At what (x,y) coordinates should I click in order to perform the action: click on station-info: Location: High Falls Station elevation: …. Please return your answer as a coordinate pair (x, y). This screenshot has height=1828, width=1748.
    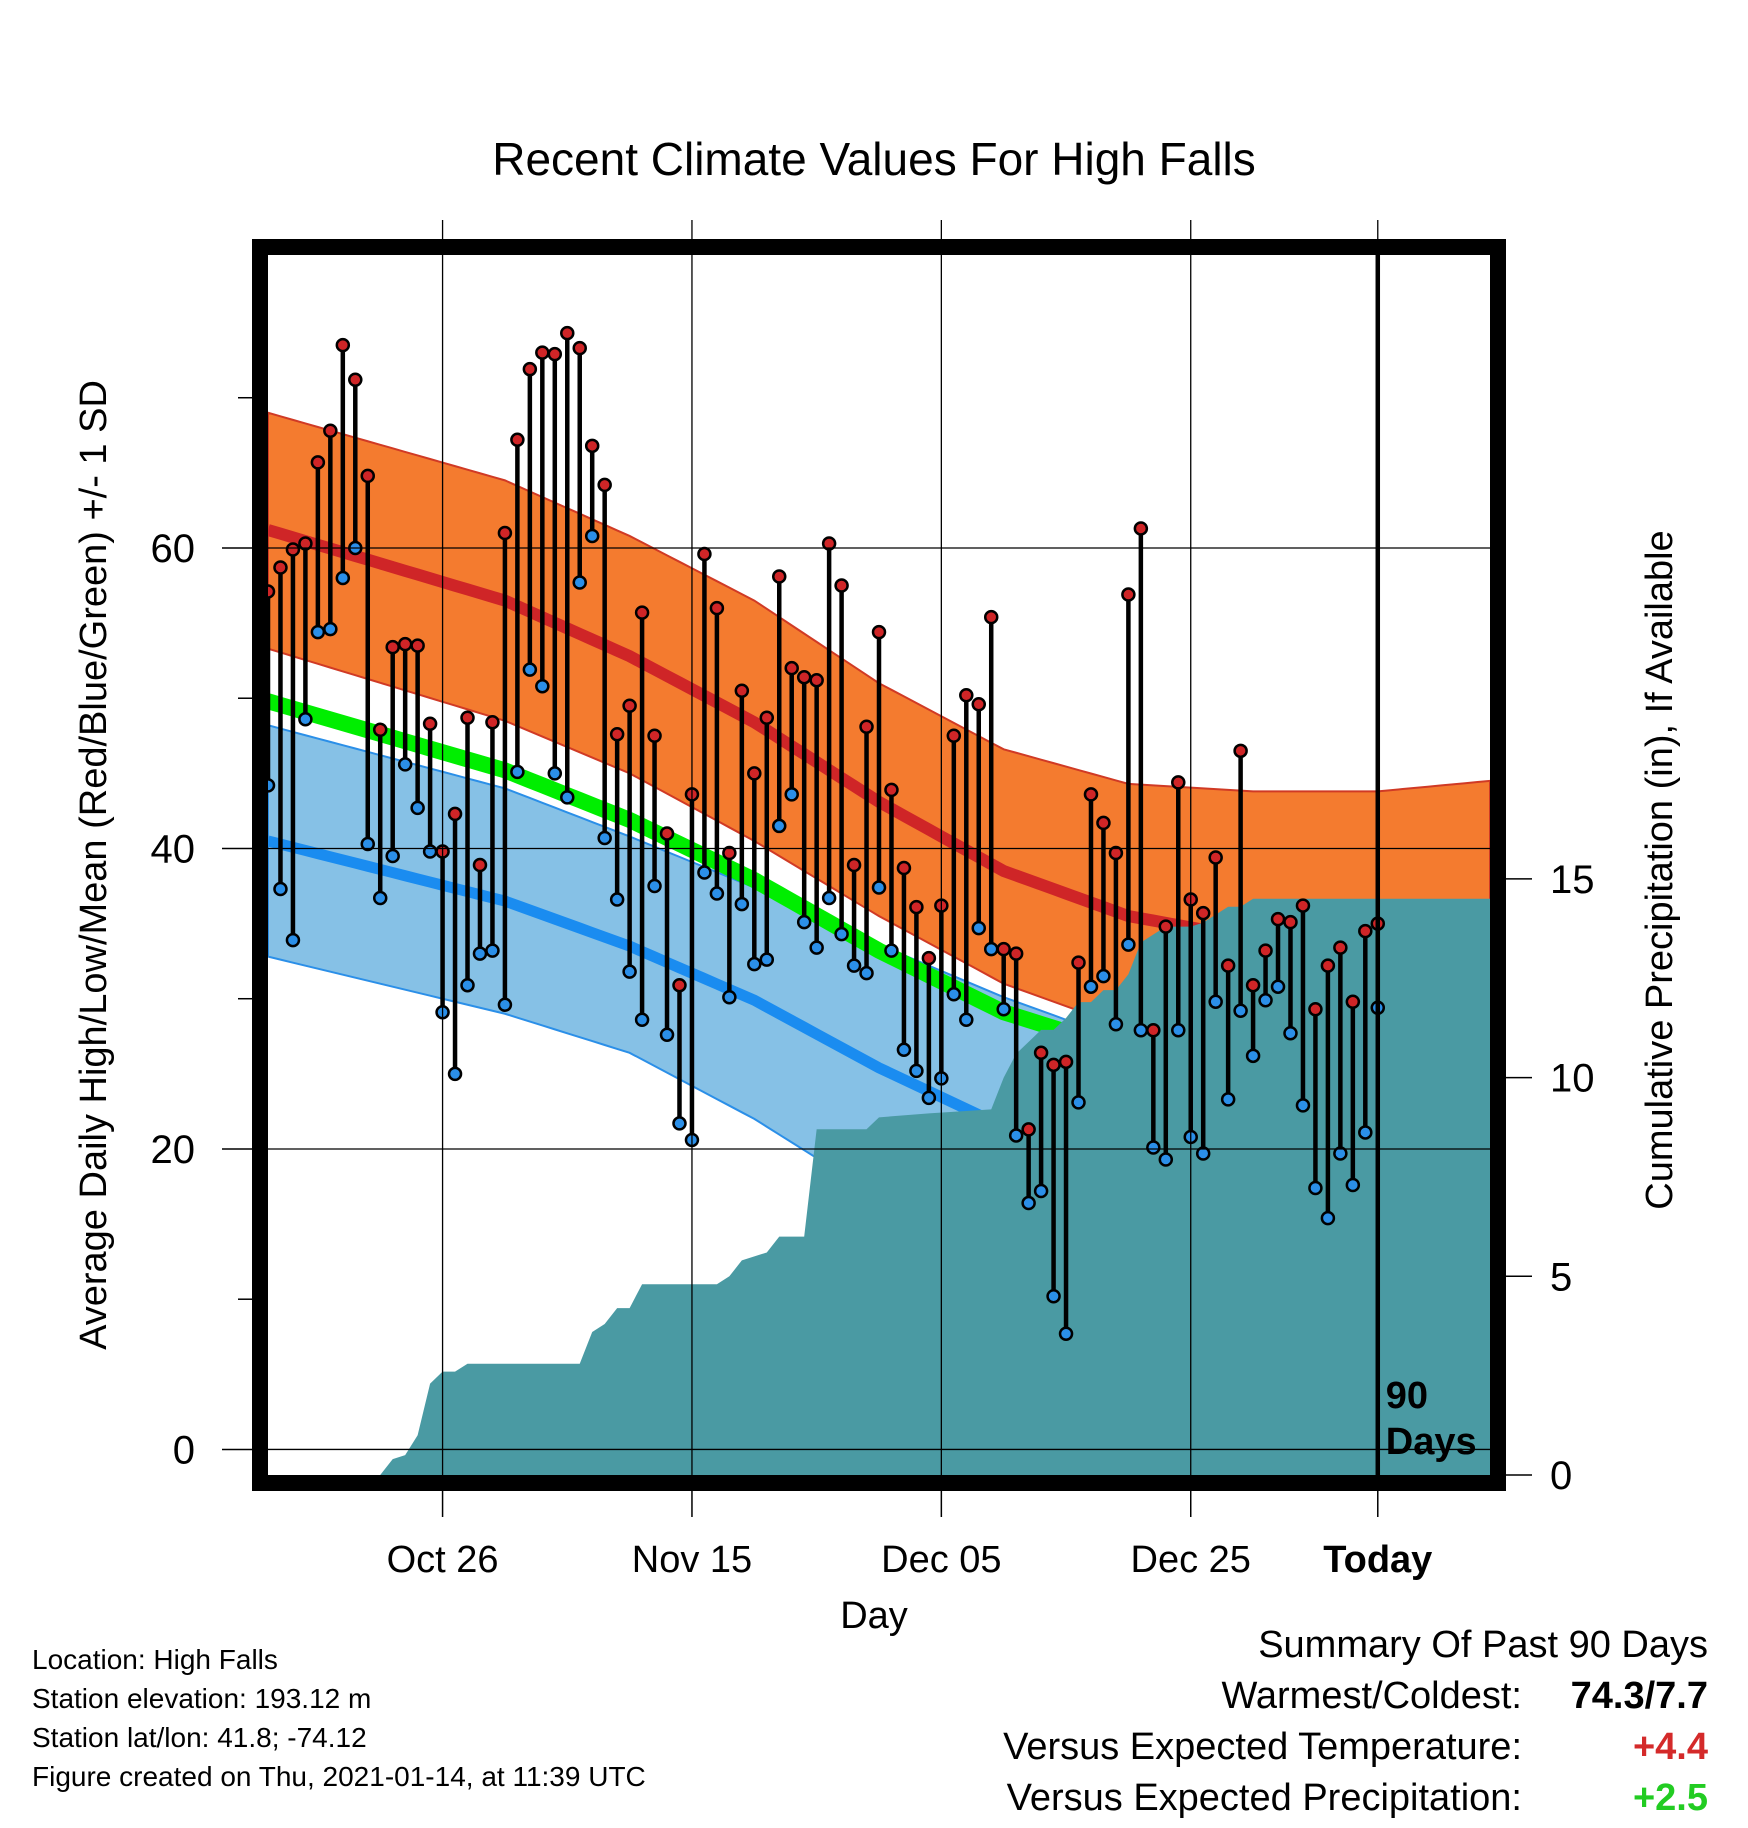
    Looking at the image, I should click on (339, 1718).